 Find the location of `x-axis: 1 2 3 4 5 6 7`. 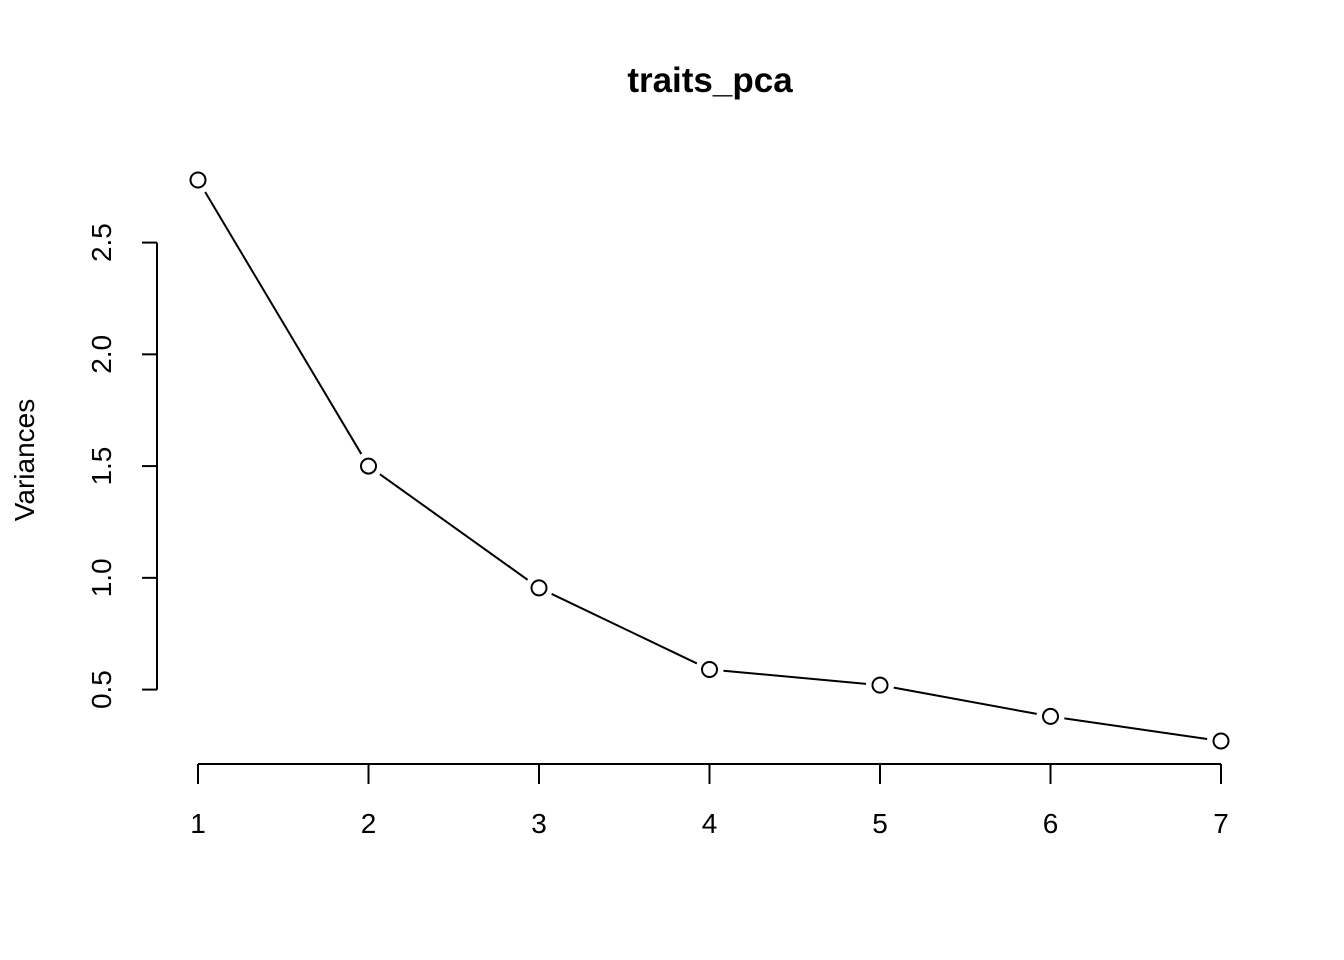

x-axis: 1 2 3 4 5 6 7 is located at coordinates (709, 801).